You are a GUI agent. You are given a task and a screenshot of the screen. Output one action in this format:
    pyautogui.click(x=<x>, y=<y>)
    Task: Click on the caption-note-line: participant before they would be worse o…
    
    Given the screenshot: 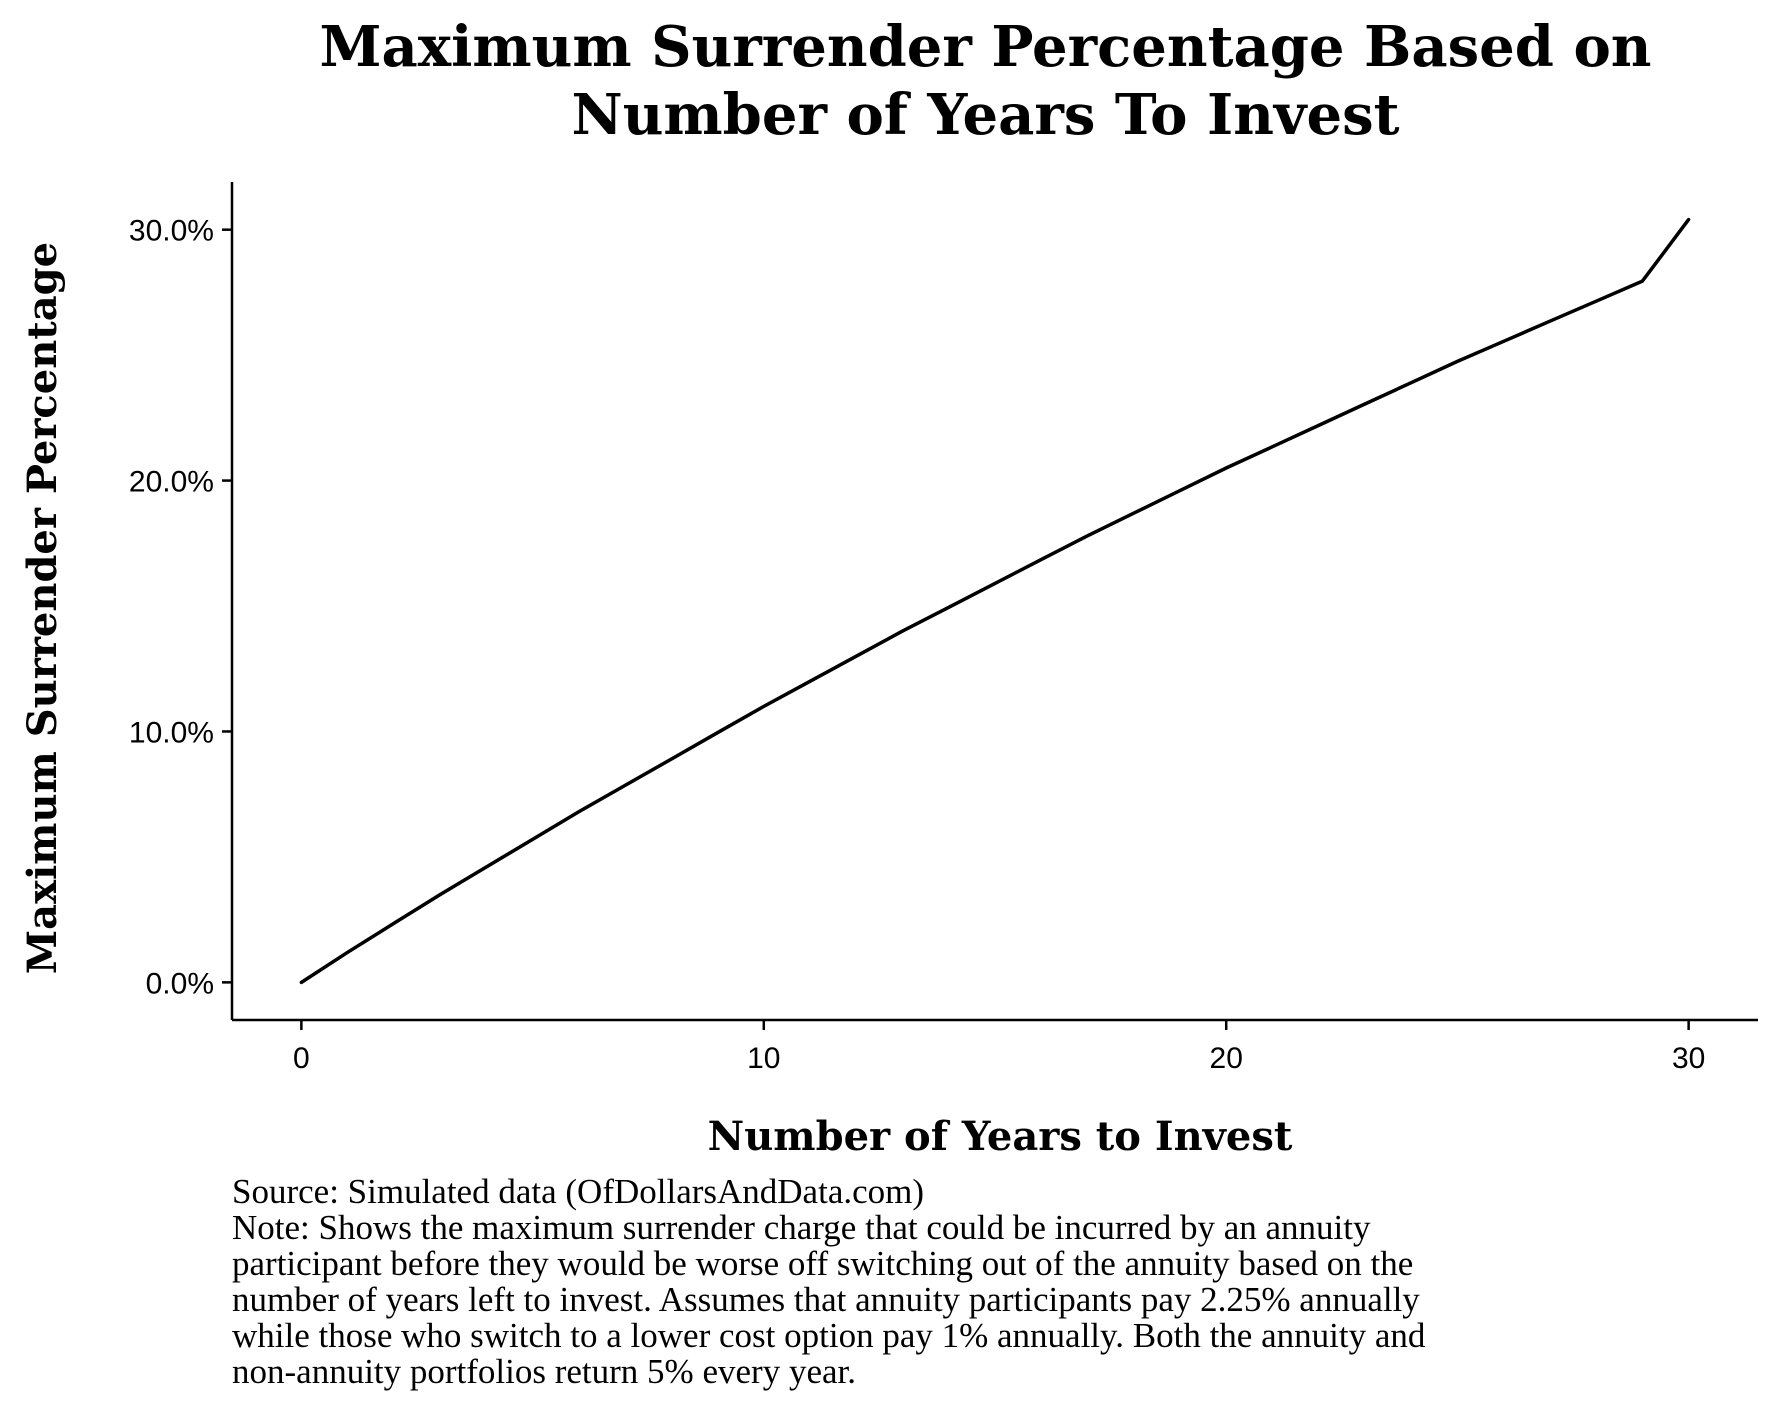 What is the action you would take?
    pyautogui.click(x=823, y=1263)
    